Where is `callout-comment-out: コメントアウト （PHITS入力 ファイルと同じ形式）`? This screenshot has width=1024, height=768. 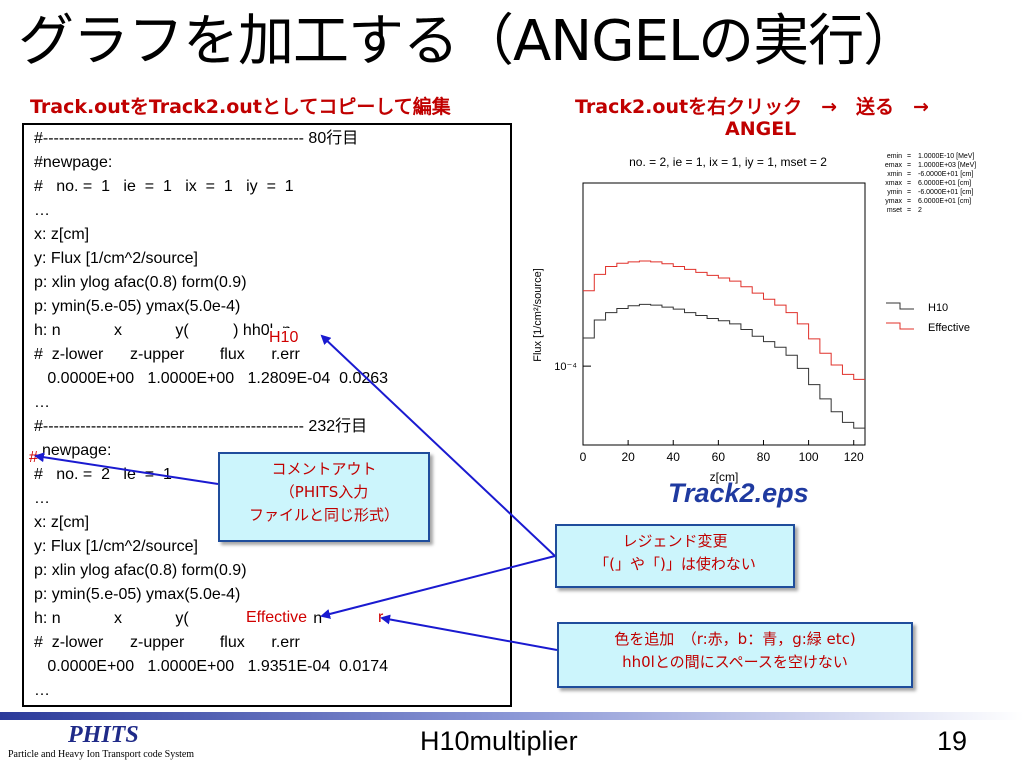 callout-comment-out: コメントアウト （PHITS入力 ファイルと同じ形式） is located at coordinates (324, 497).